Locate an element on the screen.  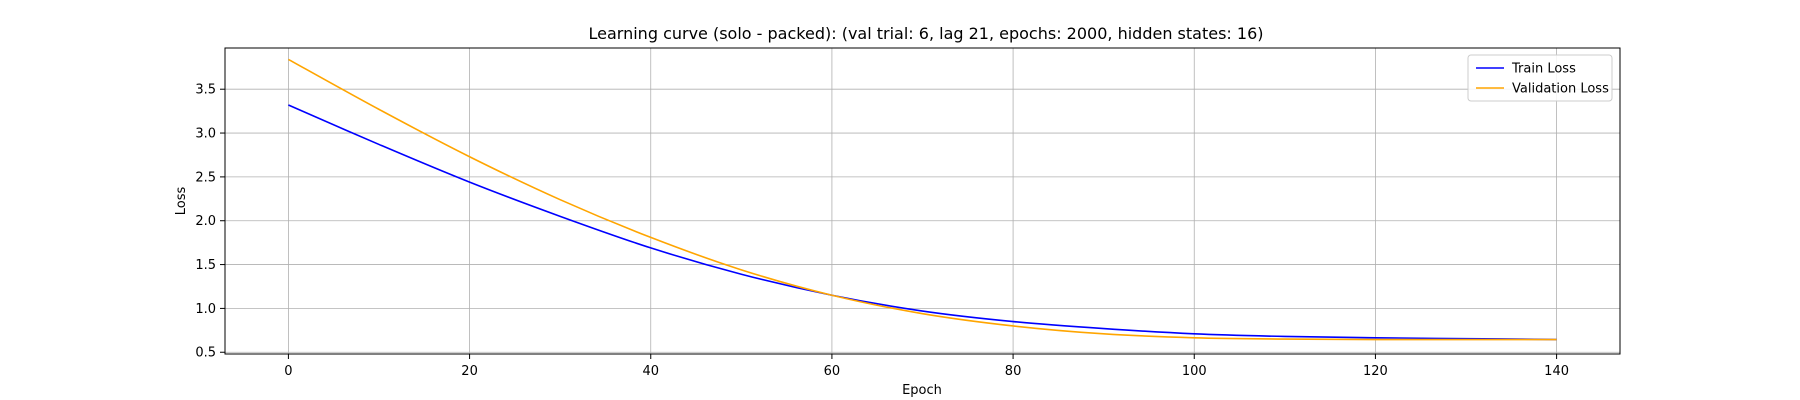
x-tick-label: 120 is located at coordinates (1375, 371).